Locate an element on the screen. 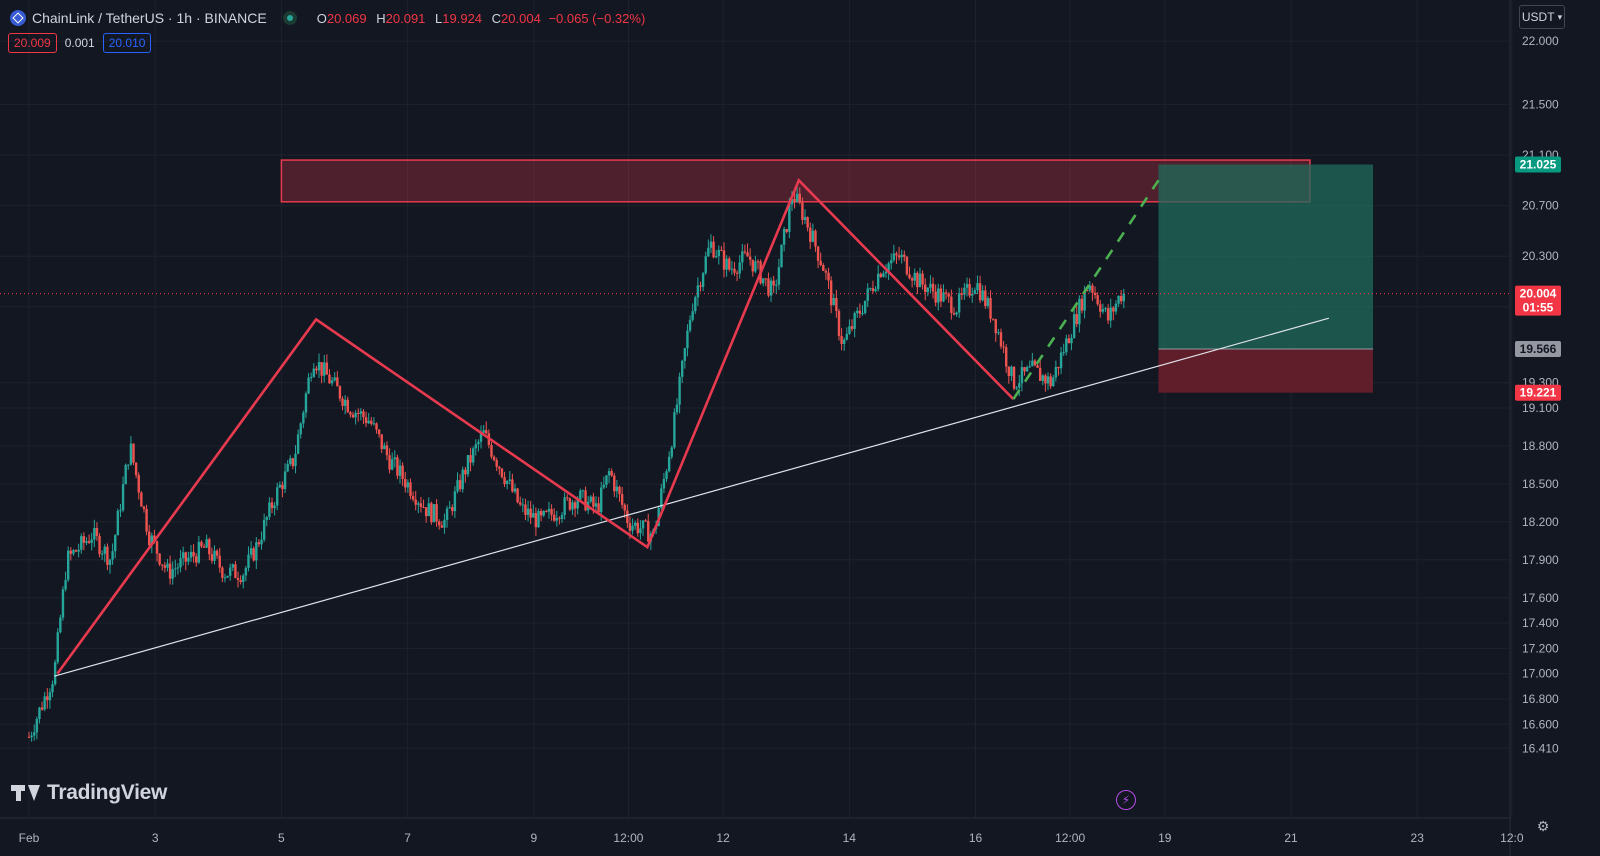  time-axis-label: 12 is located at coordinates (723, 838).